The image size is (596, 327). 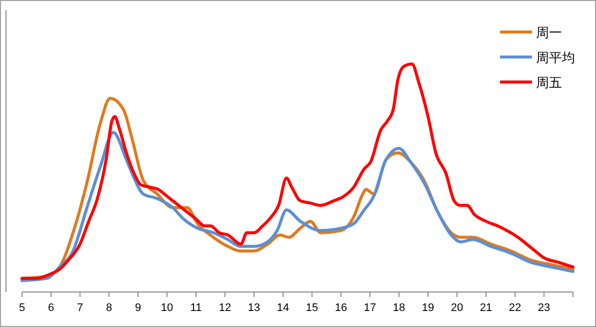 I want to click on x-tick-label: 12, so click(x=225, y=308).